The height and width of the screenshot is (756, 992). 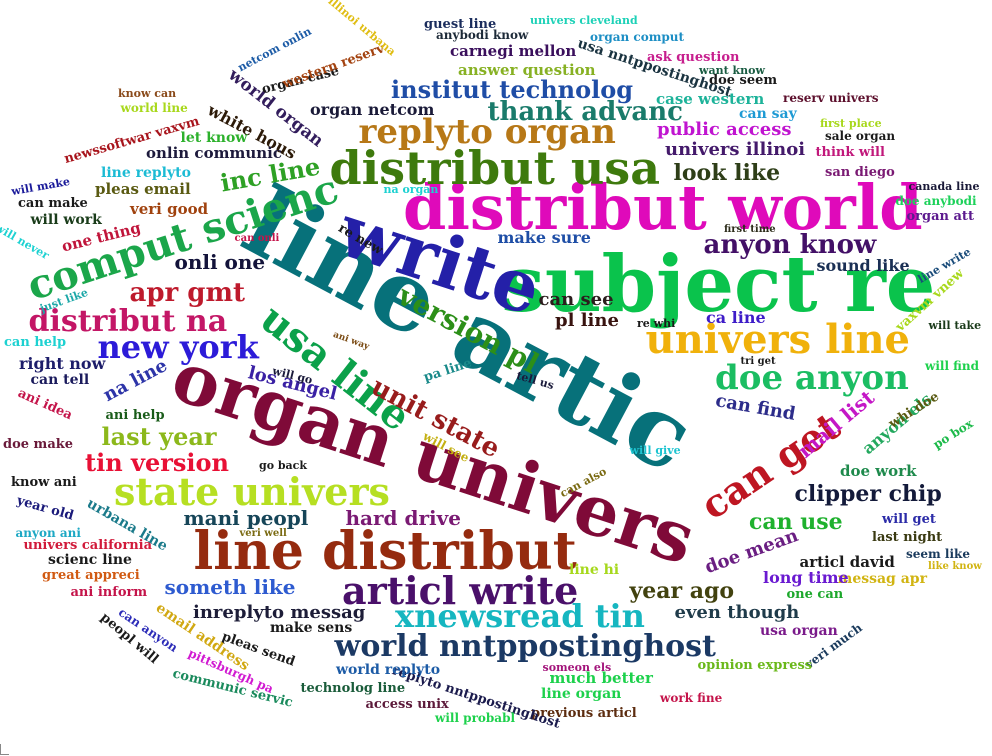 What do you see at coordinates (585, 112) in the screenshot?
I see `cloud-word: thank advanc` at bounding box center [585, 112].